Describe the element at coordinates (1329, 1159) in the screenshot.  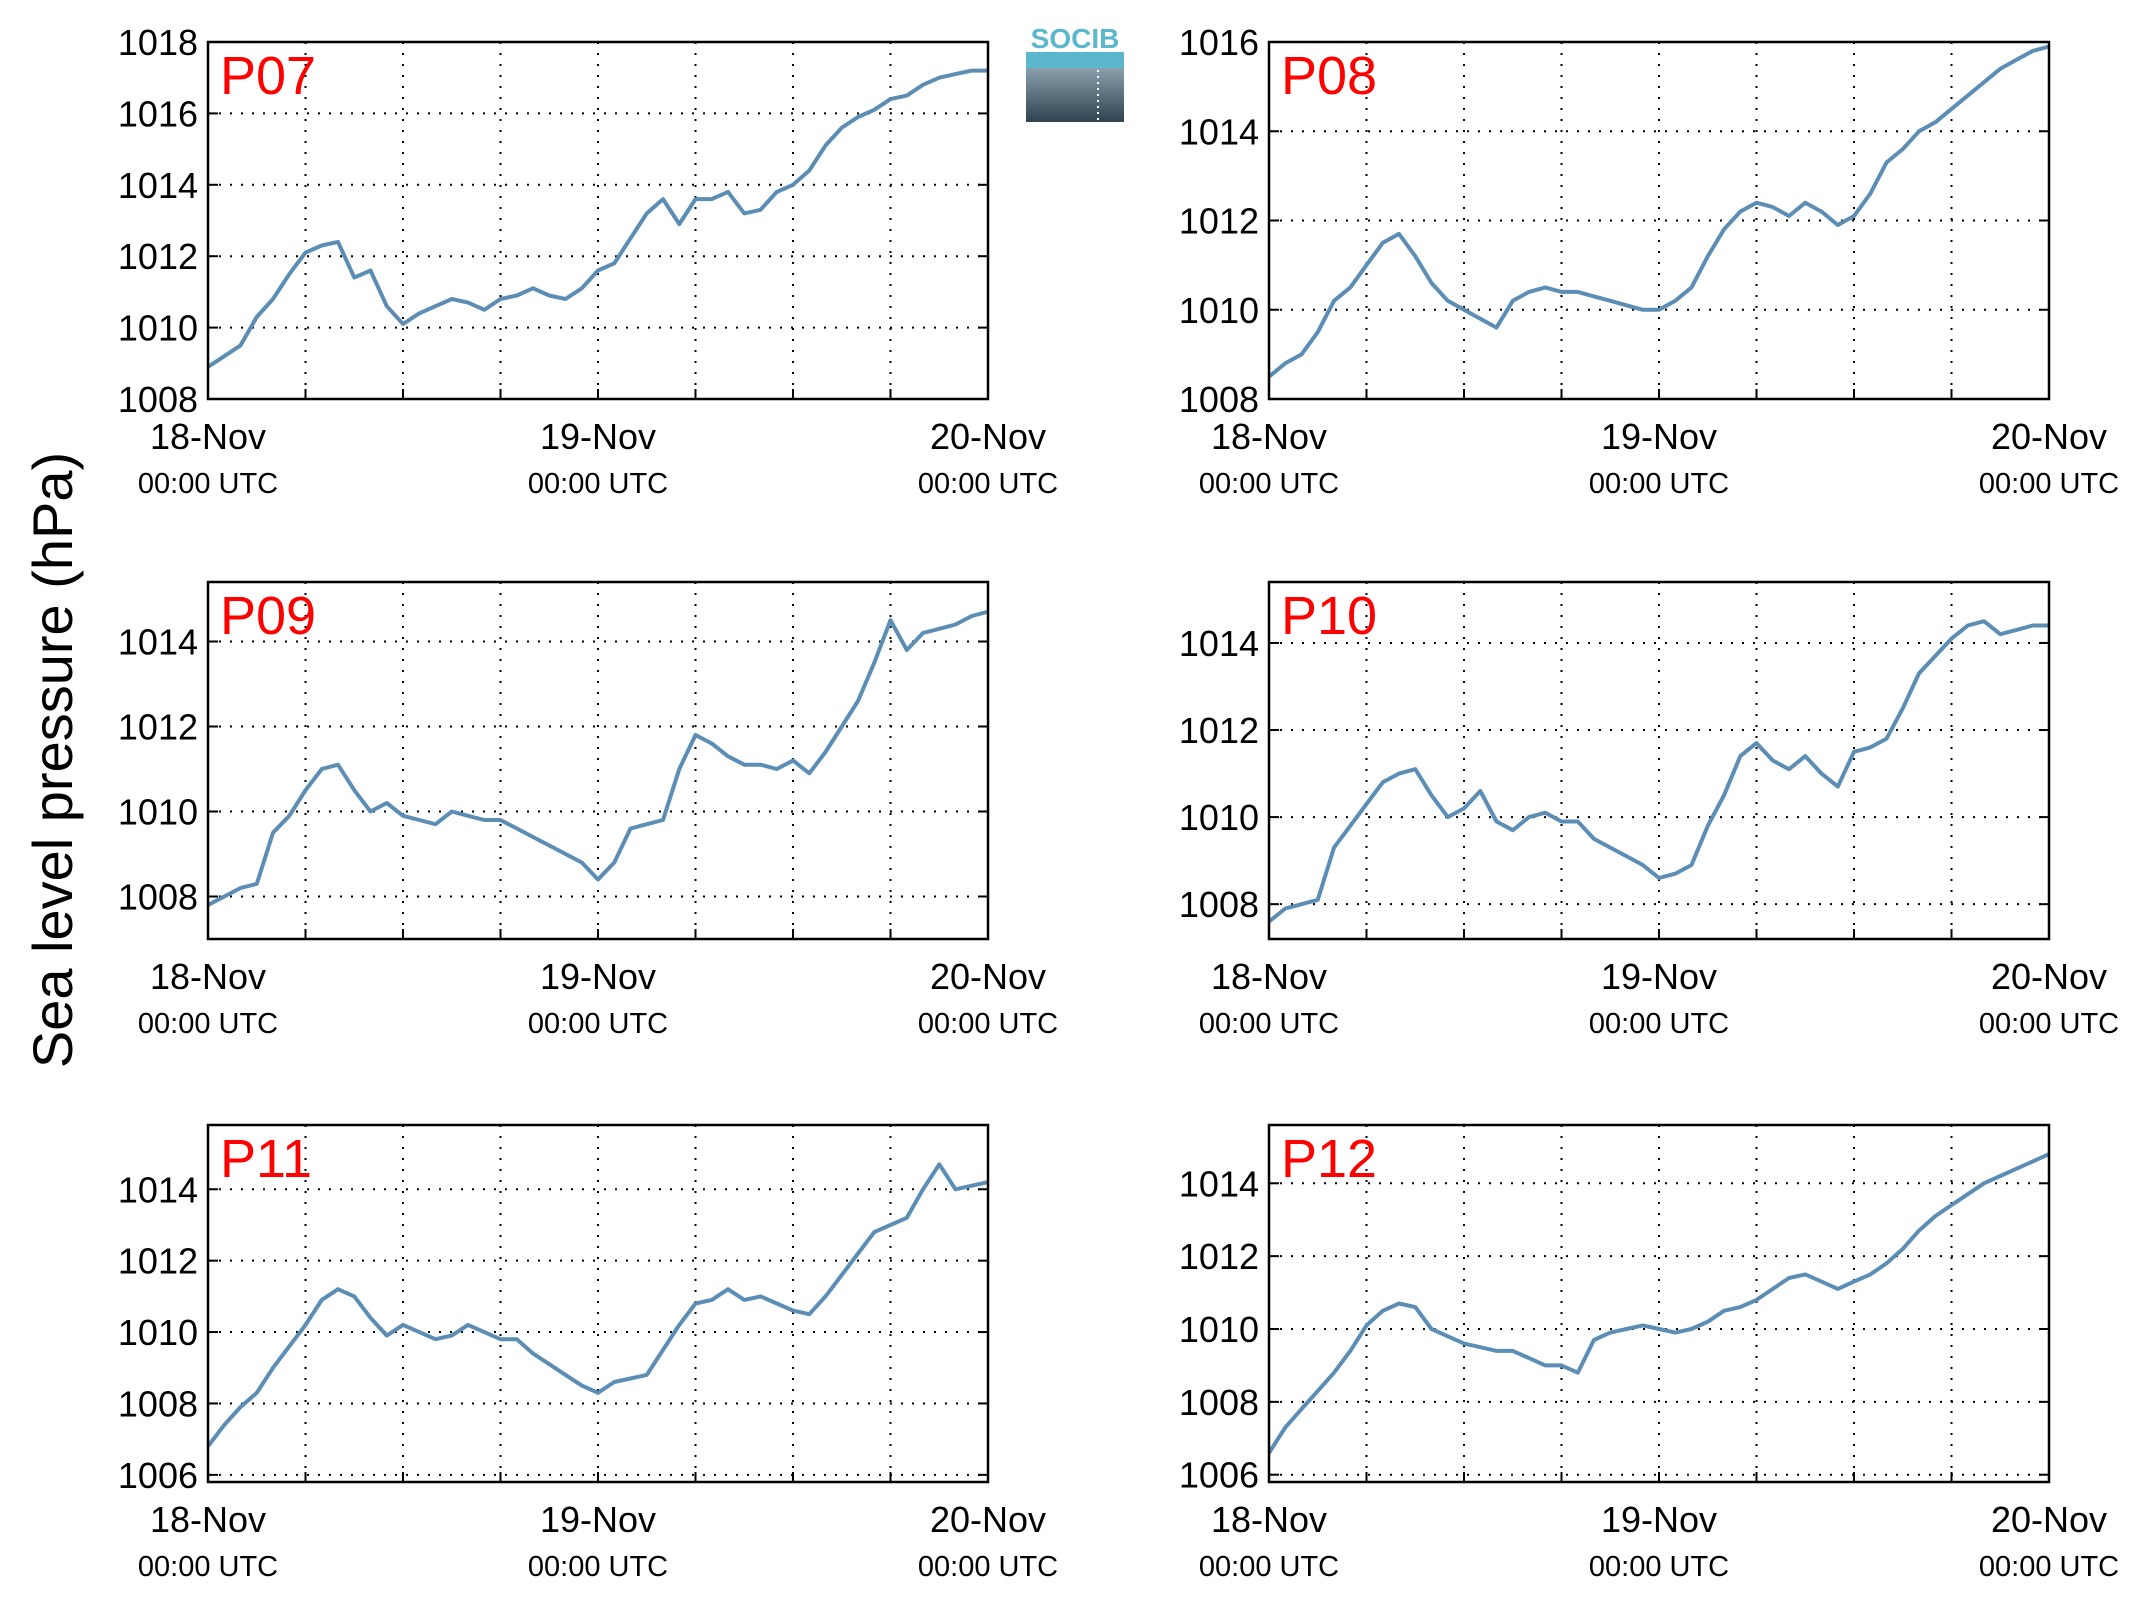
I see `station-label: P12` at that location.